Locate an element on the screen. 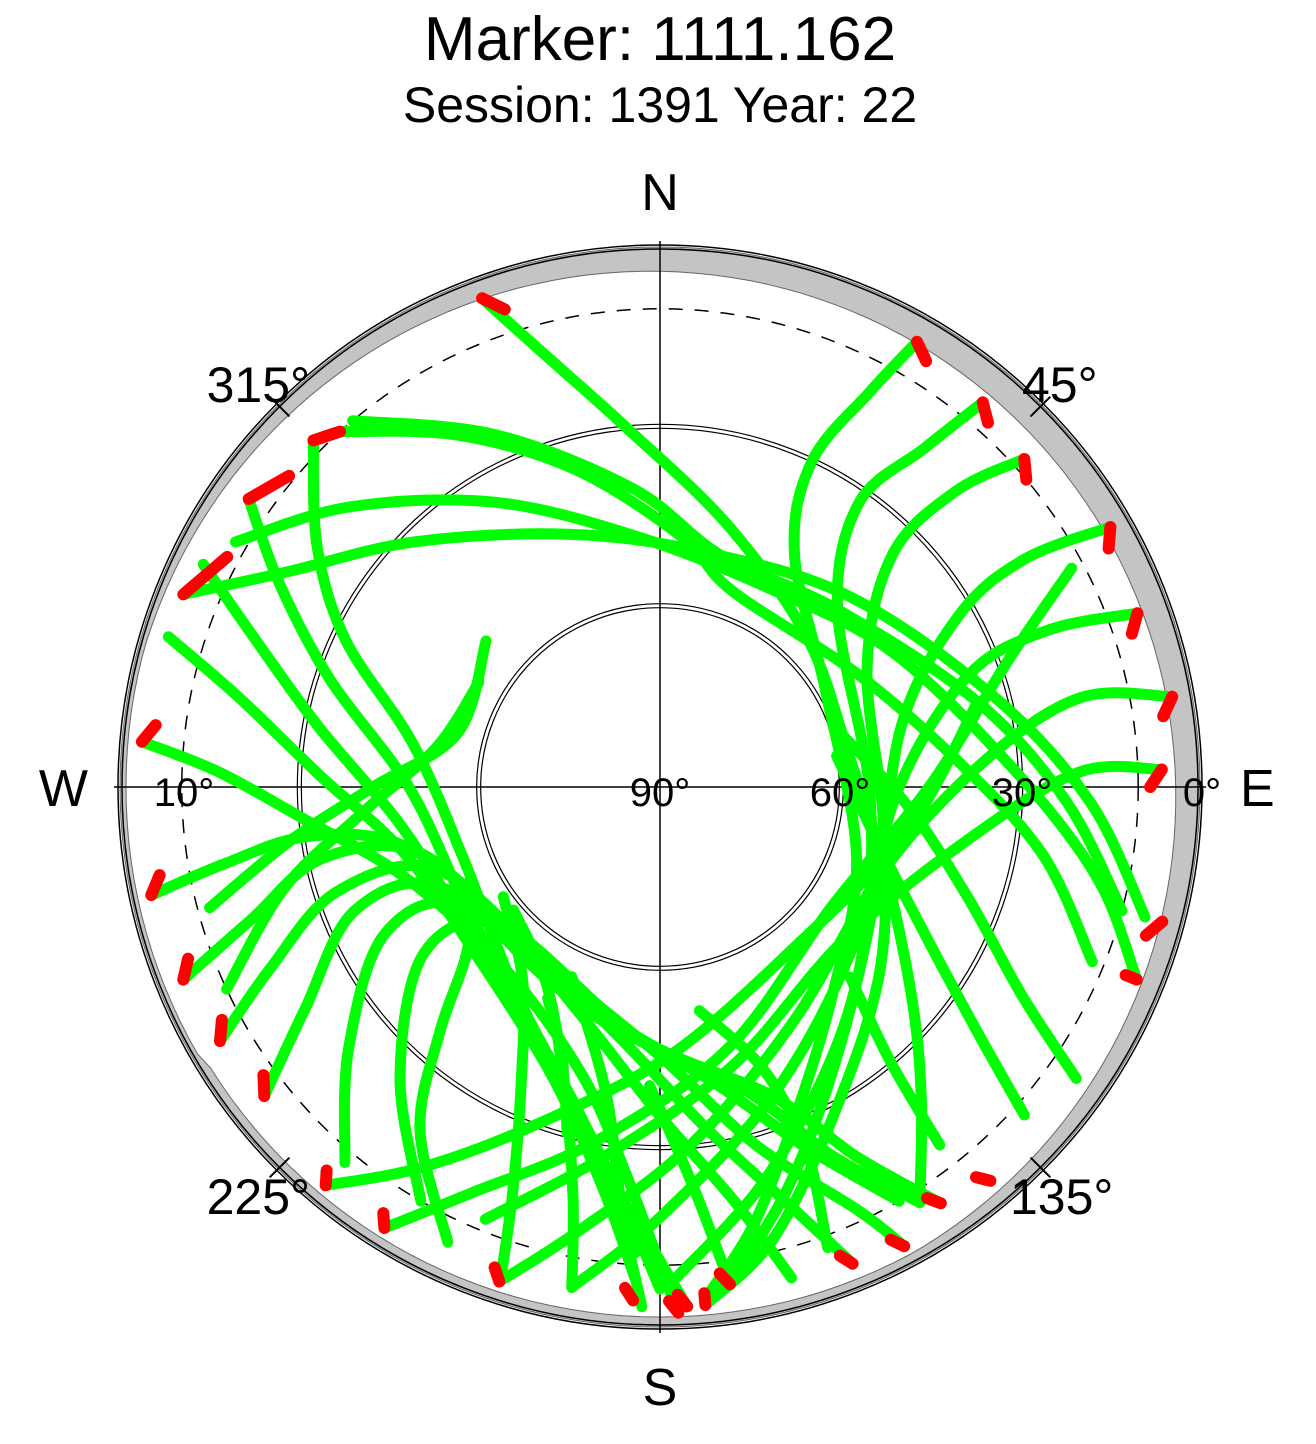 This screenshot has height=1444, width=1316. azimuth-label-135: 135° is located at coordinates (1061, 1197).